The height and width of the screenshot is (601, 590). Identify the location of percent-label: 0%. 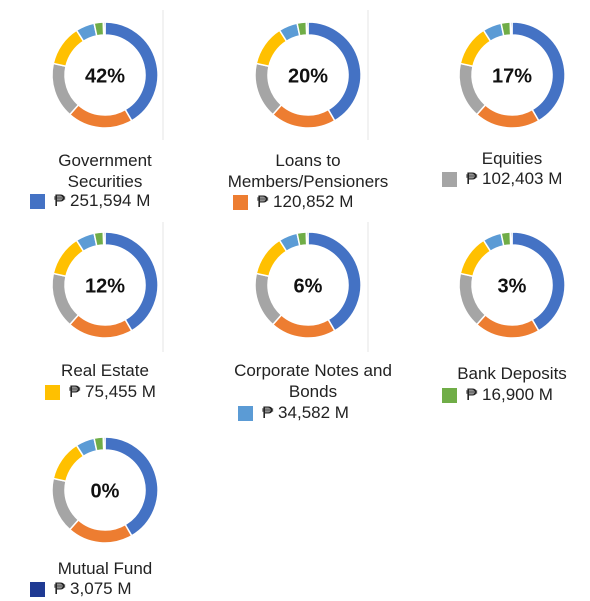
(105, 491).